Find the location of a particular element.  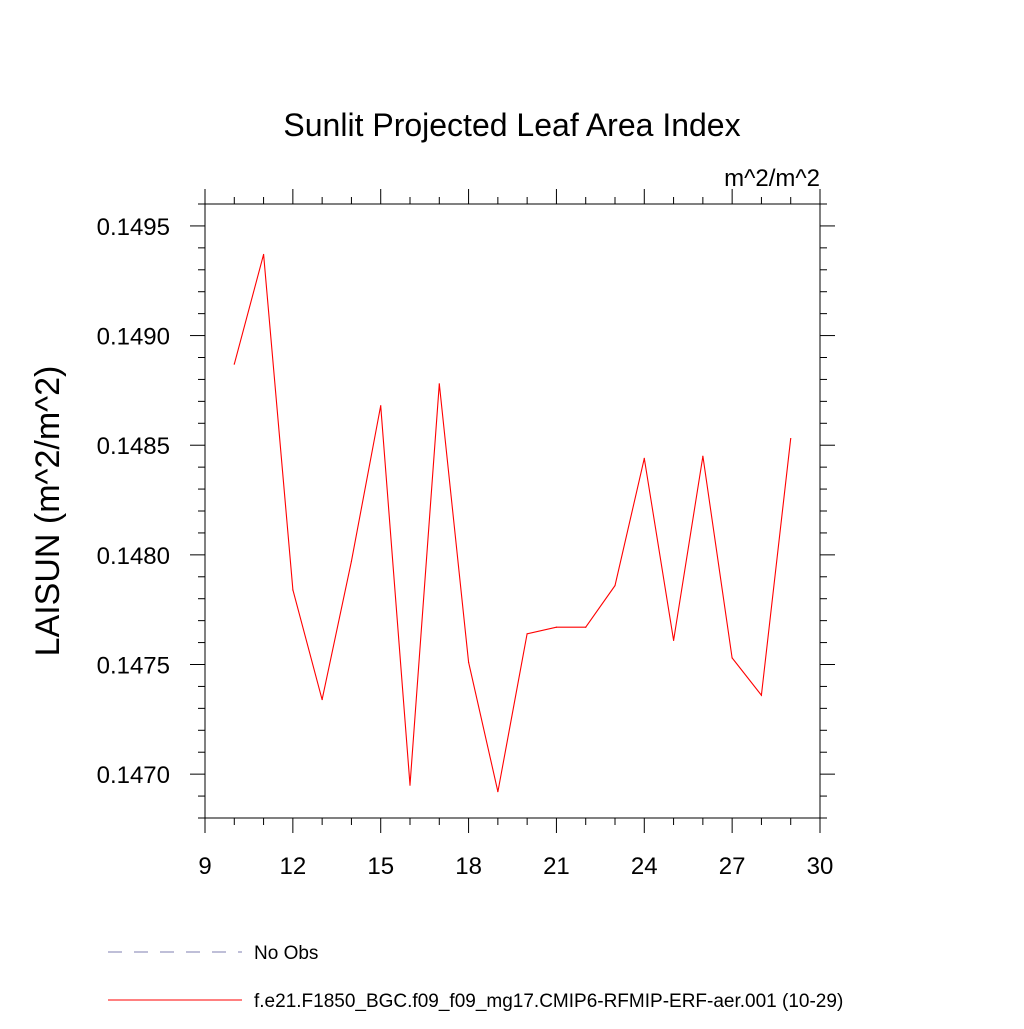

x-tick-label: 9 is located at coordinates (204, 866).